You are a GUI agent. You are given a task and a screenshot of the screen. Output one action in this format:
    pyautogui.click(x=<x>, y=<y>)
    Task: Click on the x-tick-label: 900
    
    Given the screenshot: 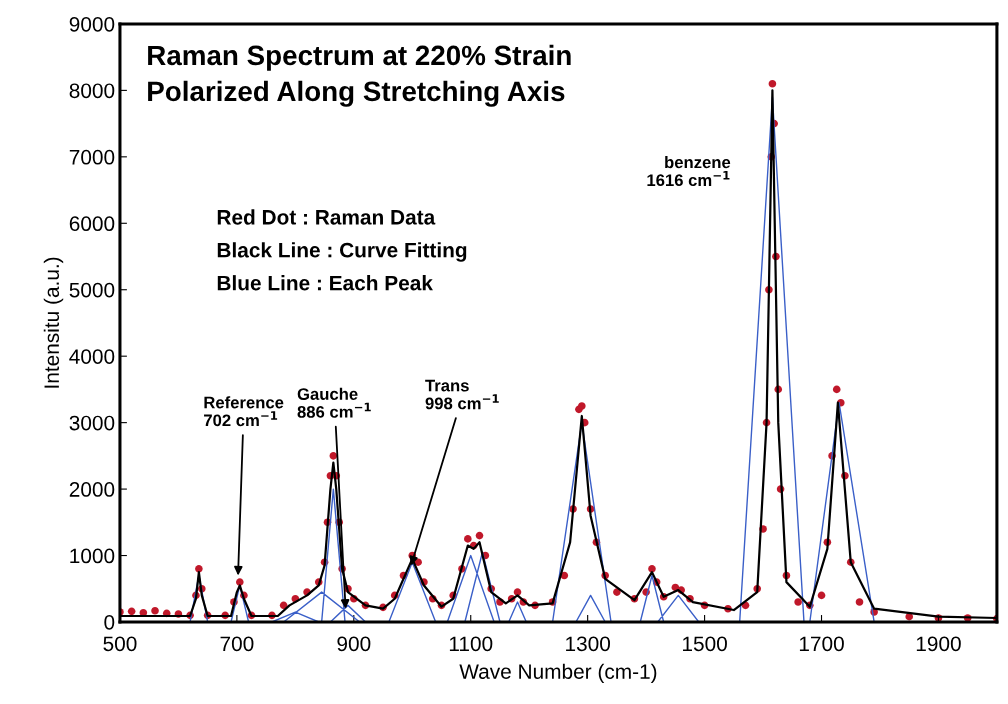 What is the action you would take?
    pyautogui.click(x=354, y=644)
    